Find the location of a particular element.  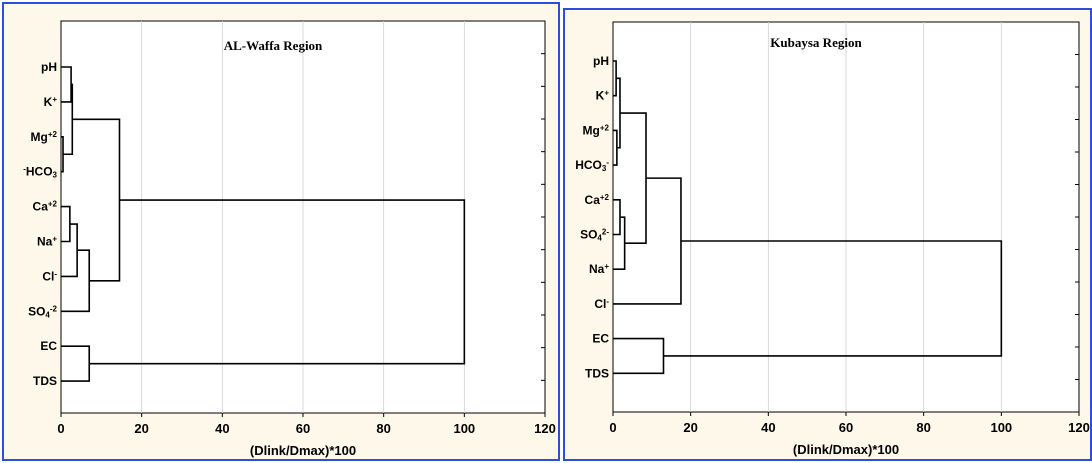

leaf-label-hco3: HCO3- is located at coordinates (592, 165).